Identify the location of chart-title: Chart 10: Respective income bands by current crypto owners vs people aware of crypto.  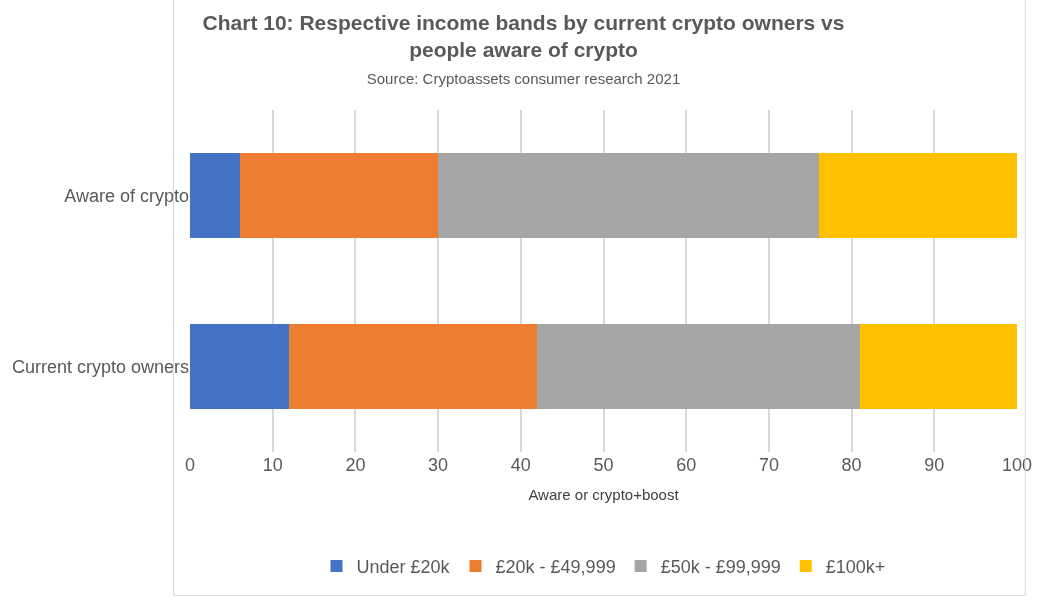
(523, 36).